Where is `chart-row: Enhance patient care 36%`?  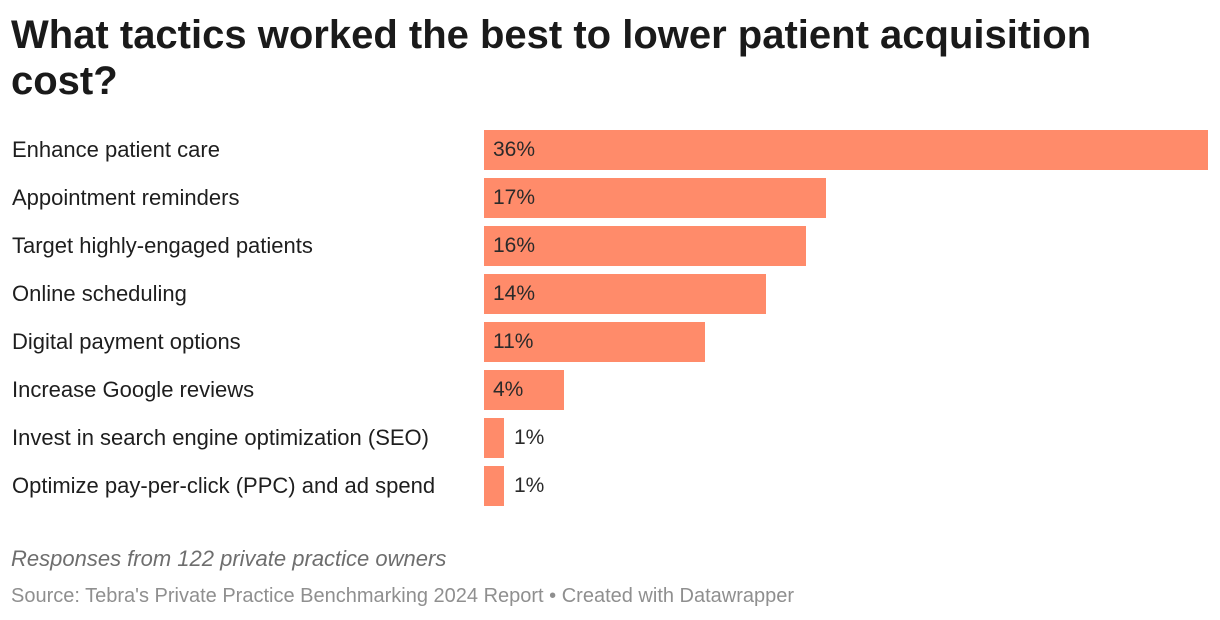
chart-row: Enhance patient care 36% is located at coordinates (610, 154).